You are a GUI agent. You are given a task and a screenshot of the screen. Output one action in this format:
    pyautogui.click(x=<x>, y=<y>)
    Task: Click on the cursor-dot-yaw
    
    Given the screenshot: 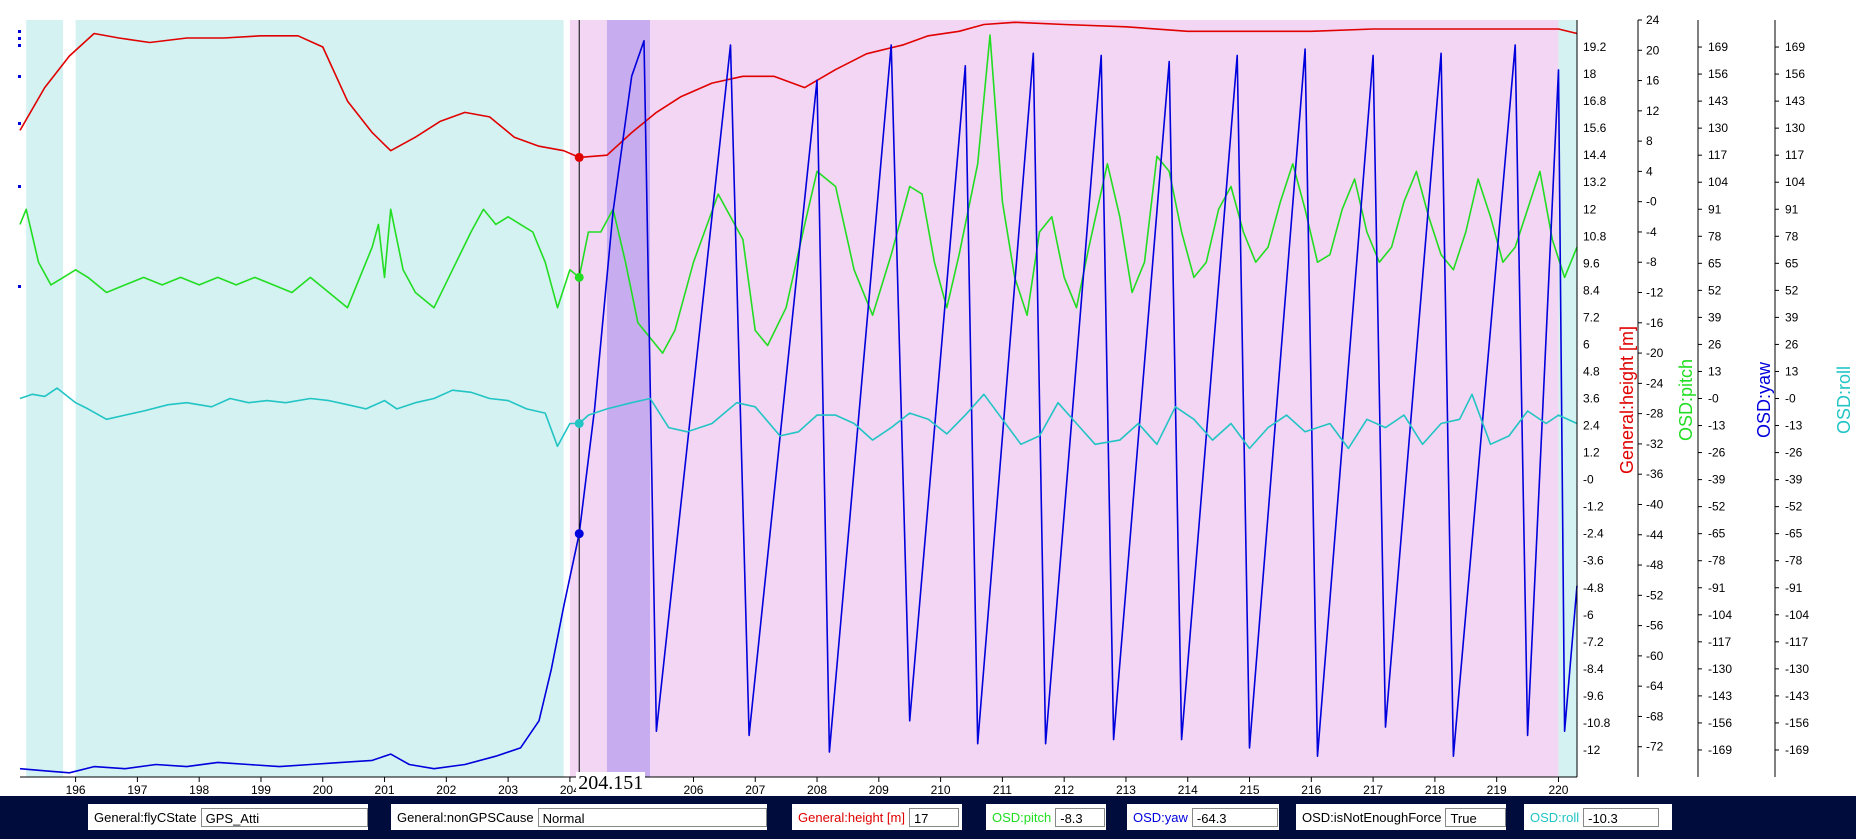 What is the action you would take?
    pyautogui.click(x=579, y=534)
    